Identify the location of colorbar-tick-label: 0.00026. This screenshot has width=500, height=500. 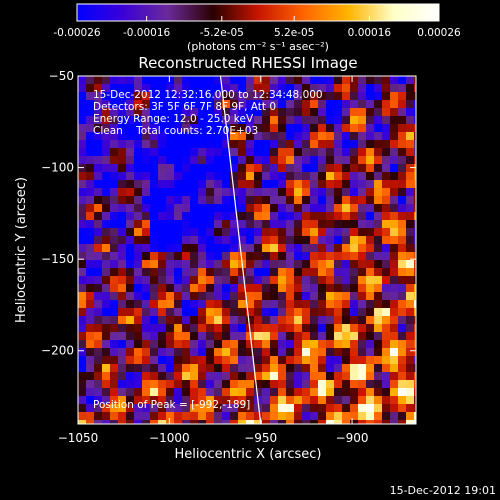
(439, 33).